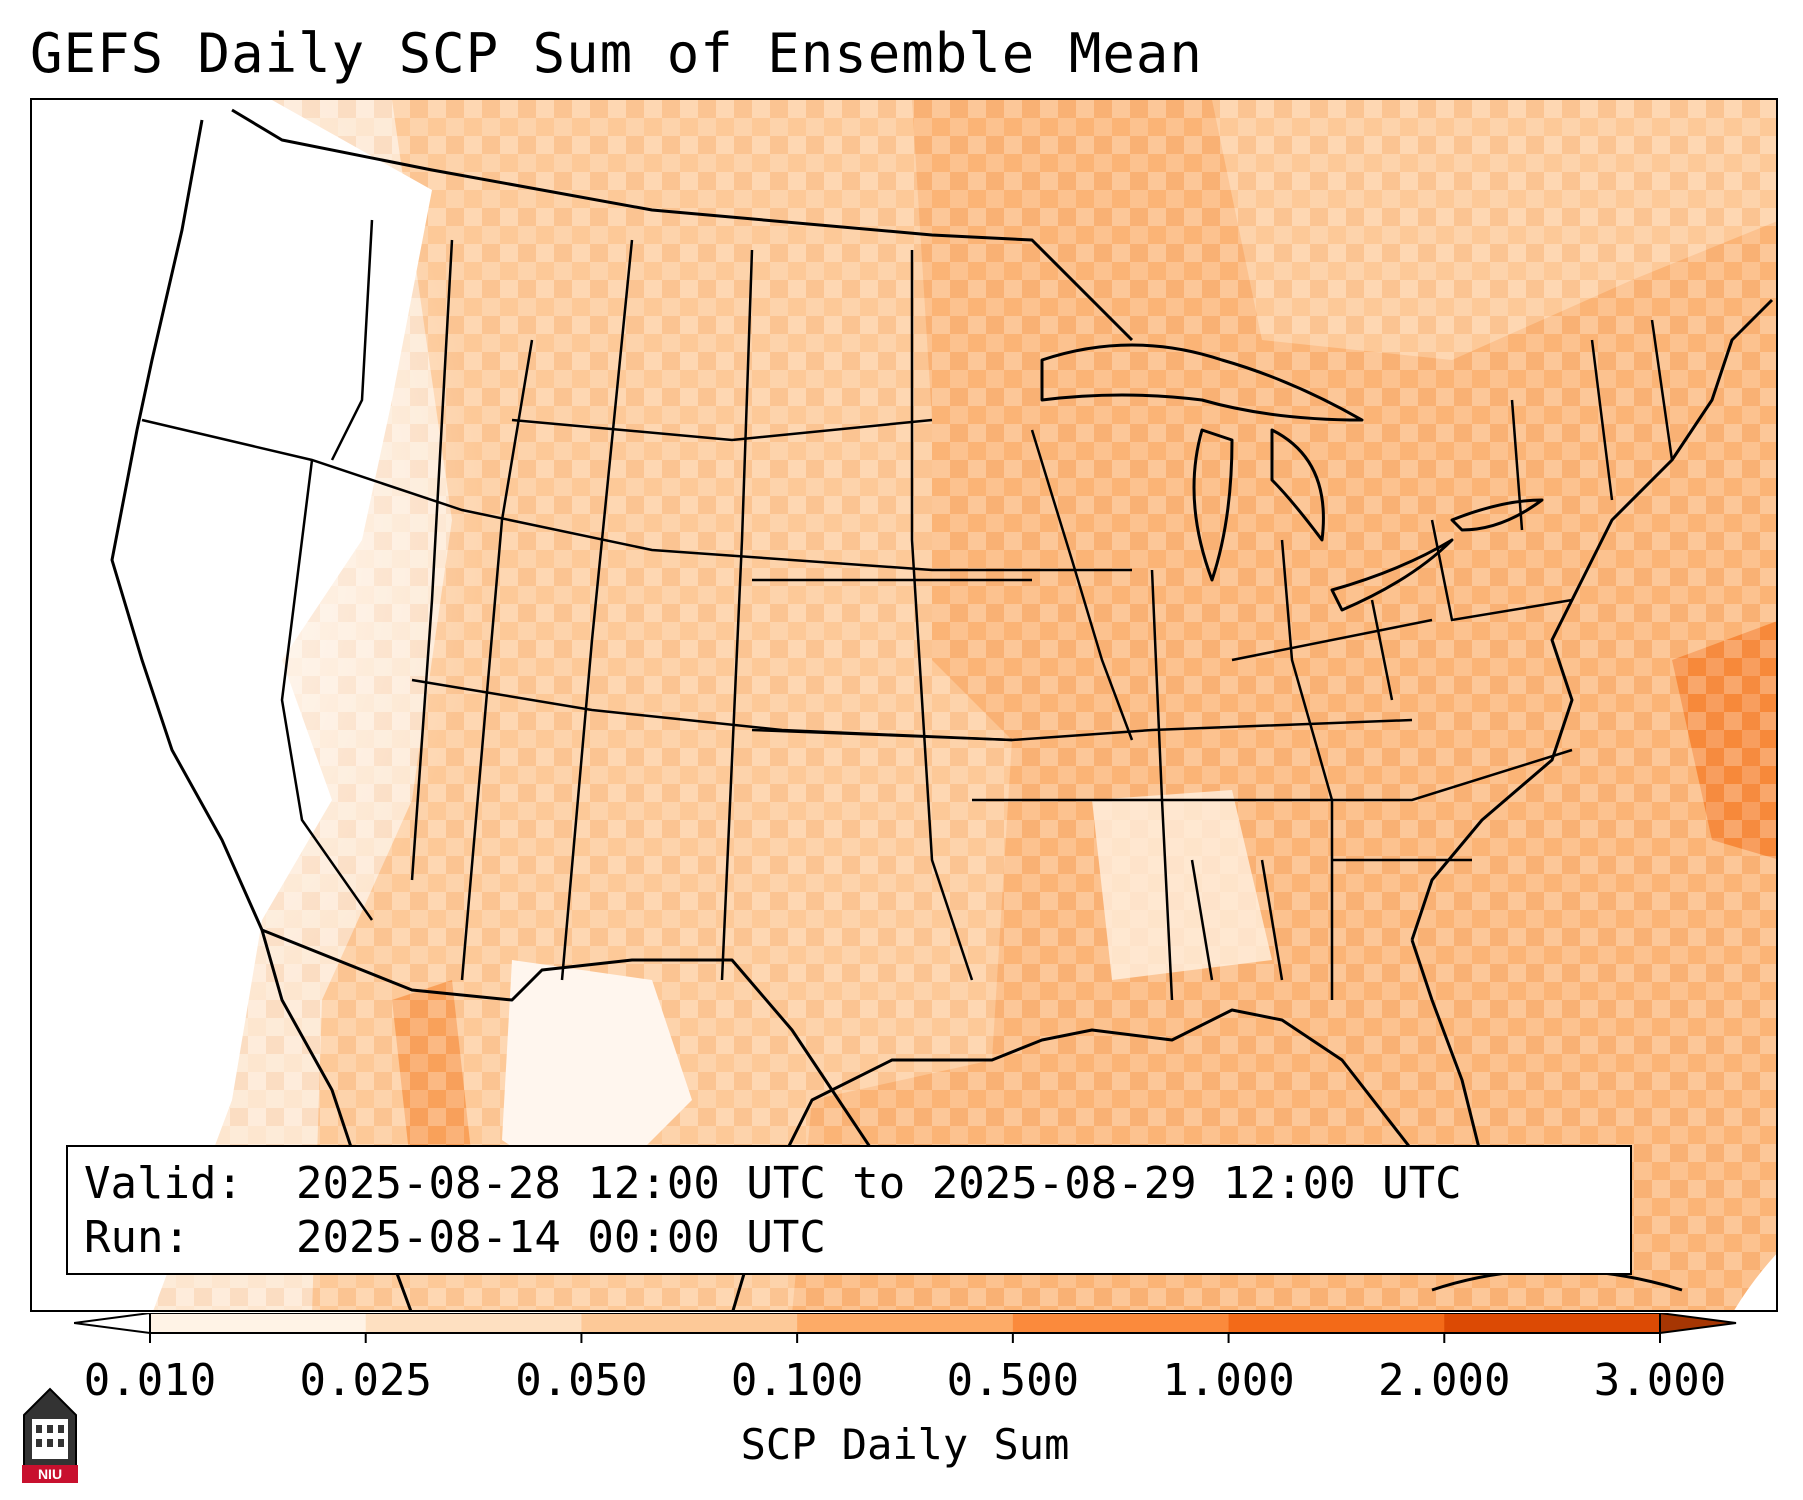  What do you see at coordinates (1392, 575) in the screenshot?
I see `lake-erie` at bounding box center [1392, 575].